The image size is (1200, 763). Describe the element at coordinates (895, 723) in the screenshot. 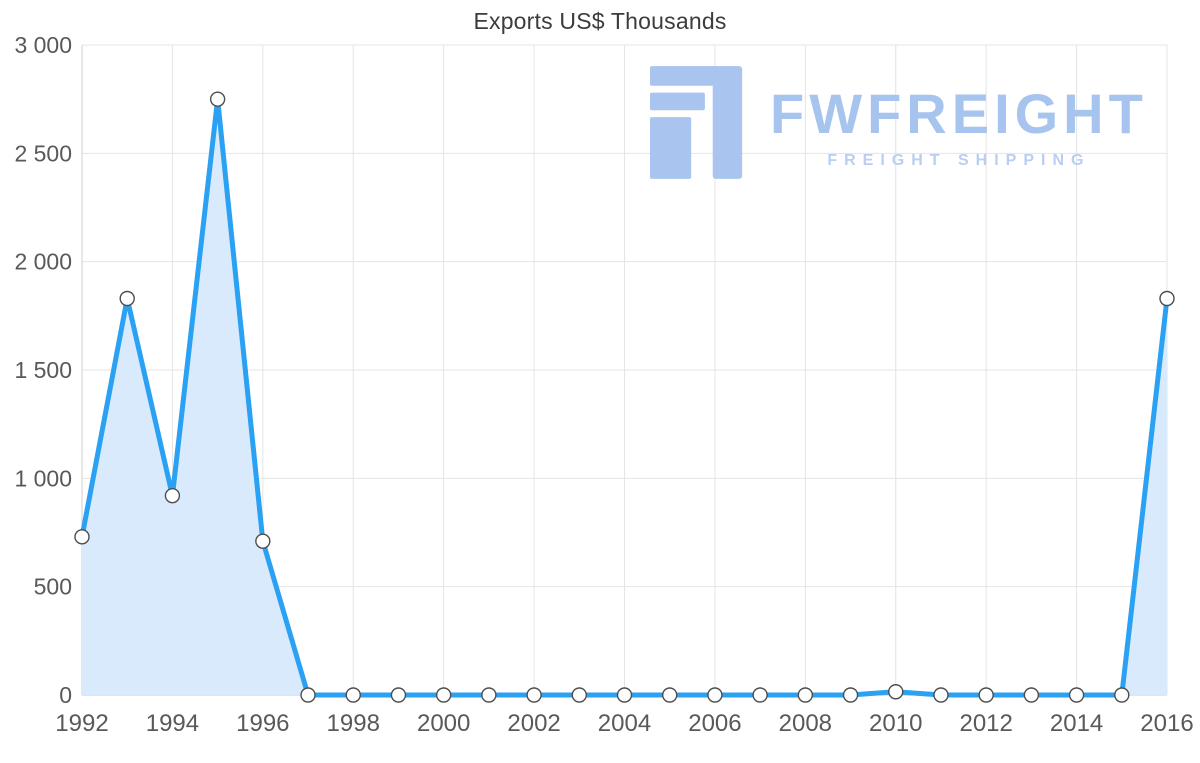

I see `x-tick-label: 2010` at that location.